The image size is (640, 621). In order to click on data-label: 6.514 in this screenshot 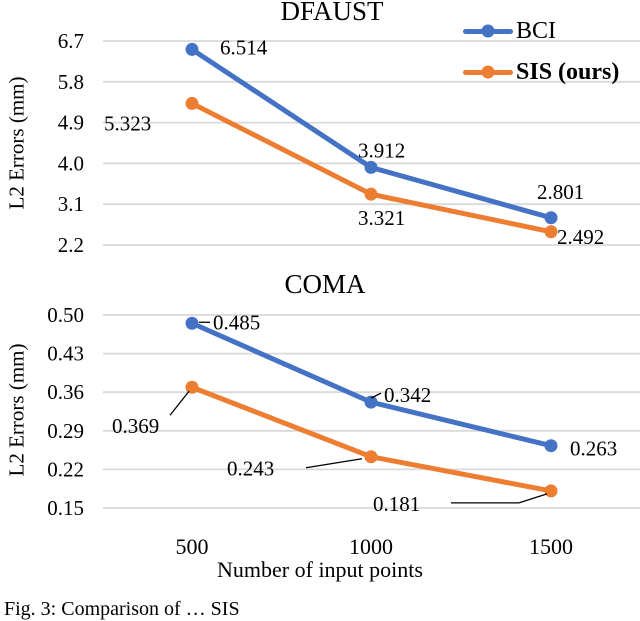, I will do `click(244, 47)`.